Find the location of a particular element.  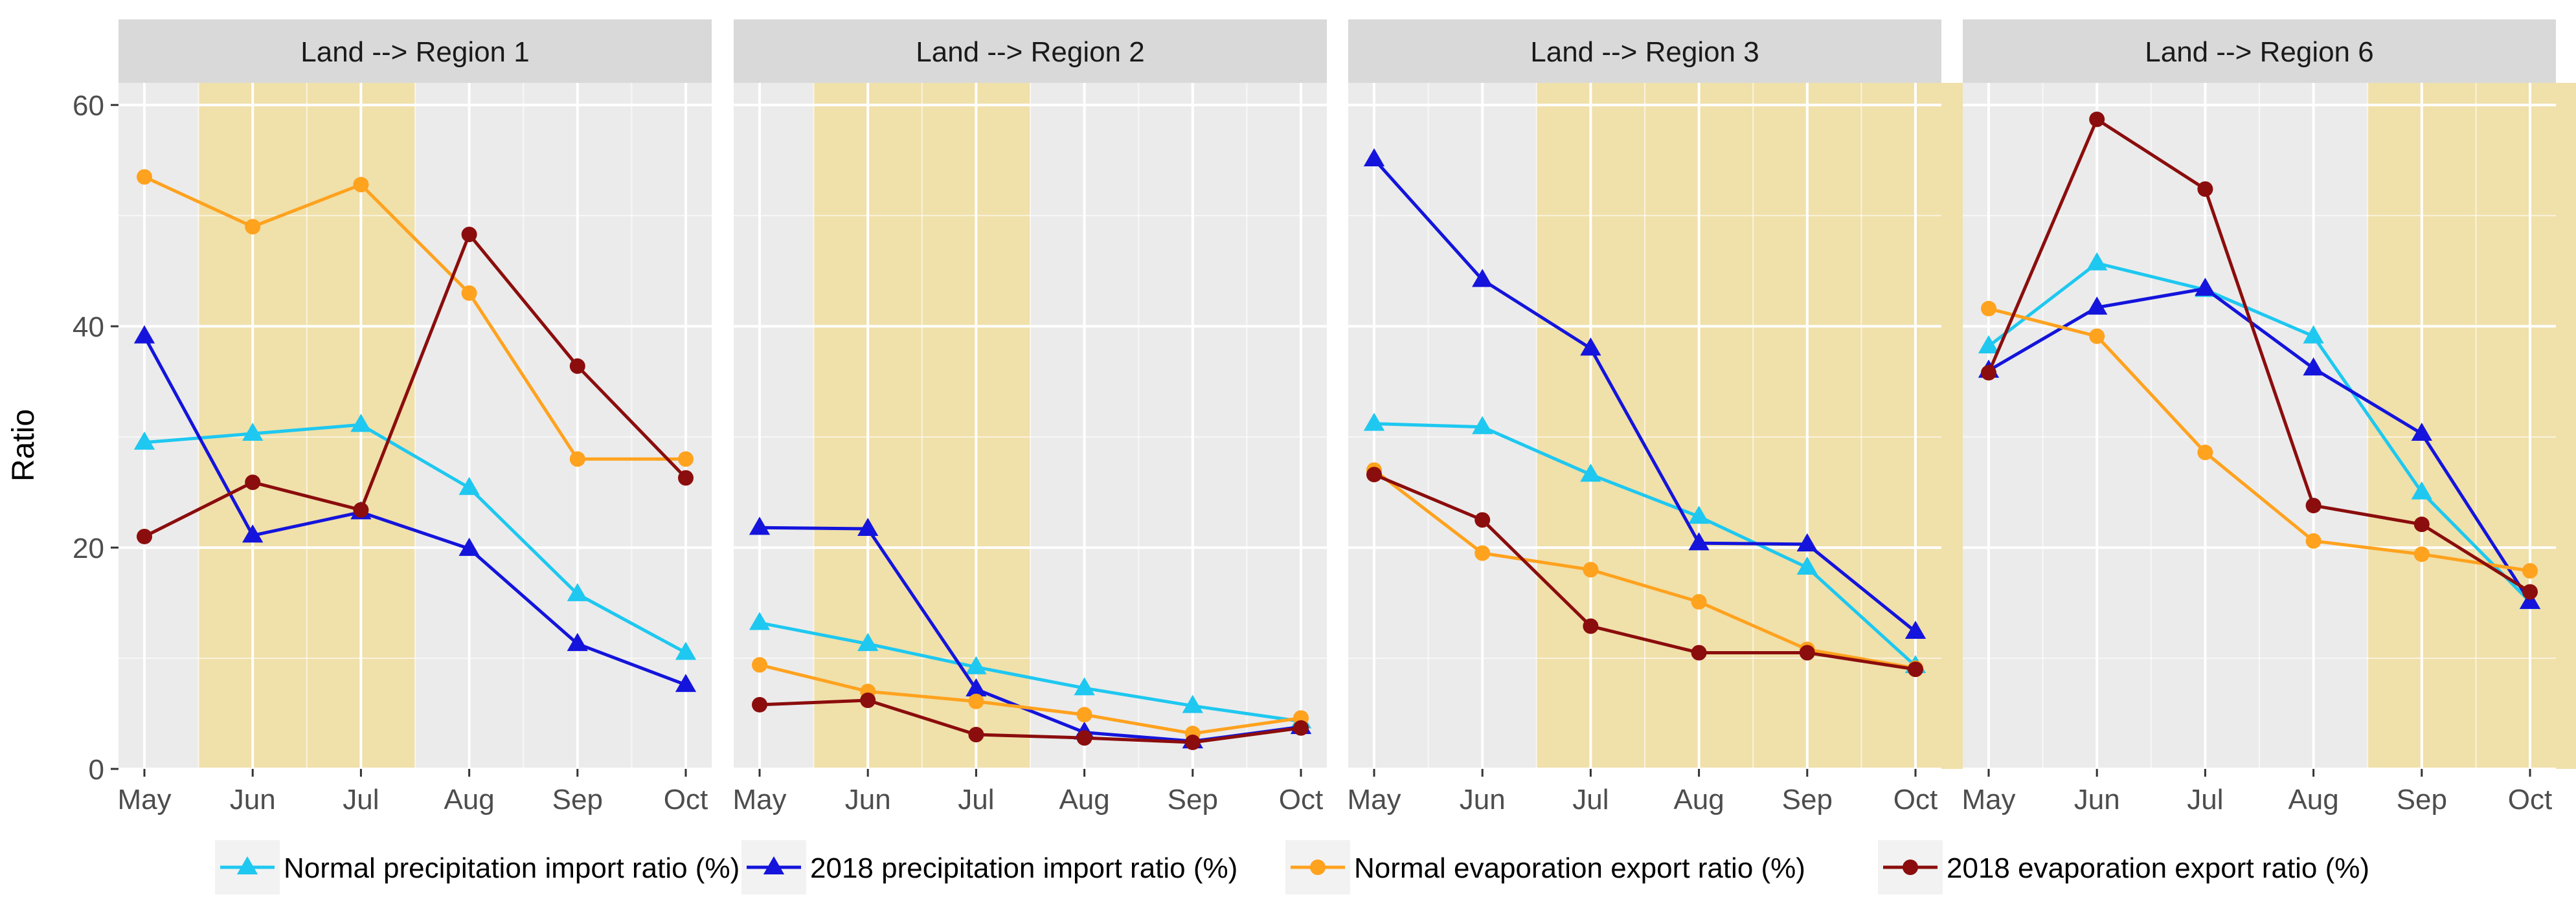

highlight-band is located at coordinates (2471, 426).